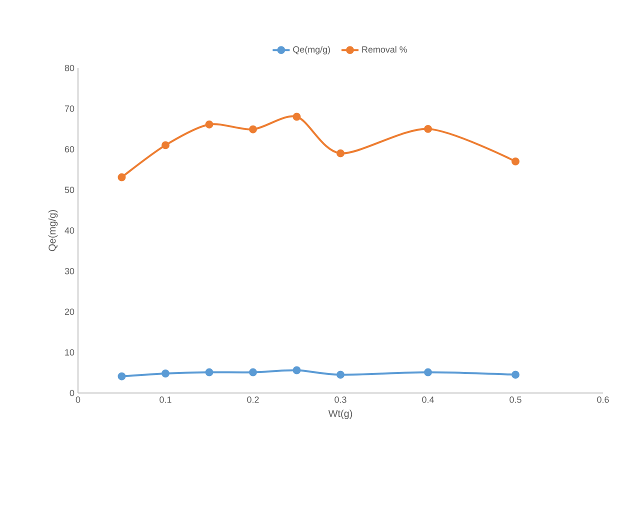  I want to click on x-tick-label: 0.4, so click(428, 399).